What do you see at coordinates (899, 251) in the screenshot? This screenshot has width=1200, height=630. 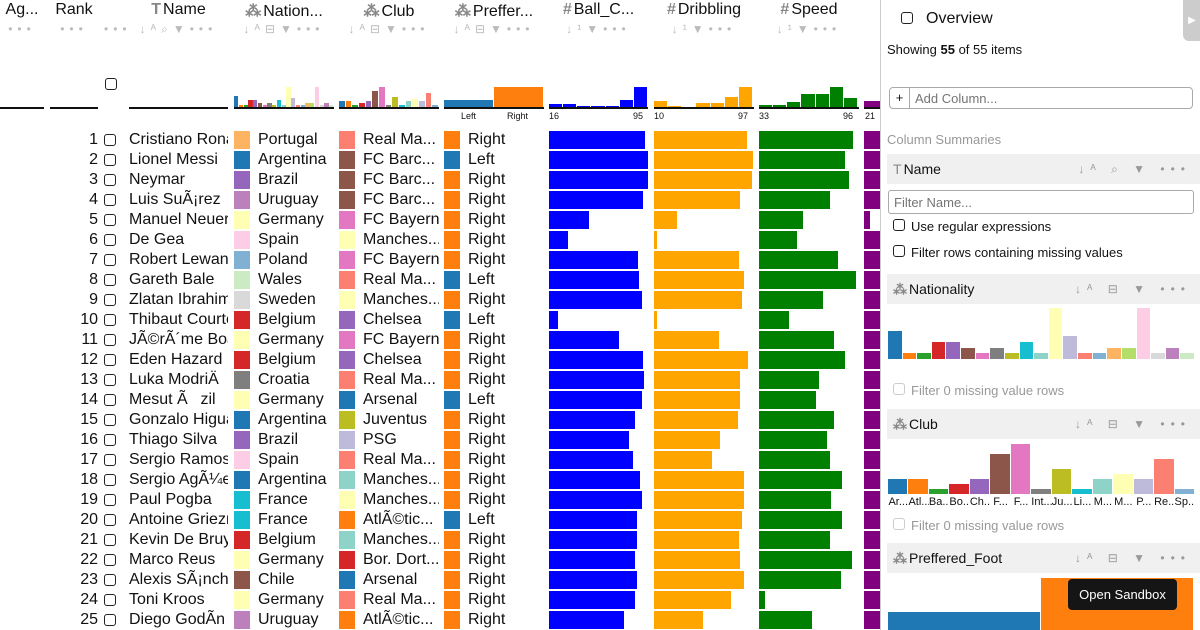 I see `missing-rows-checkbox` at bounding box center [899, 251].